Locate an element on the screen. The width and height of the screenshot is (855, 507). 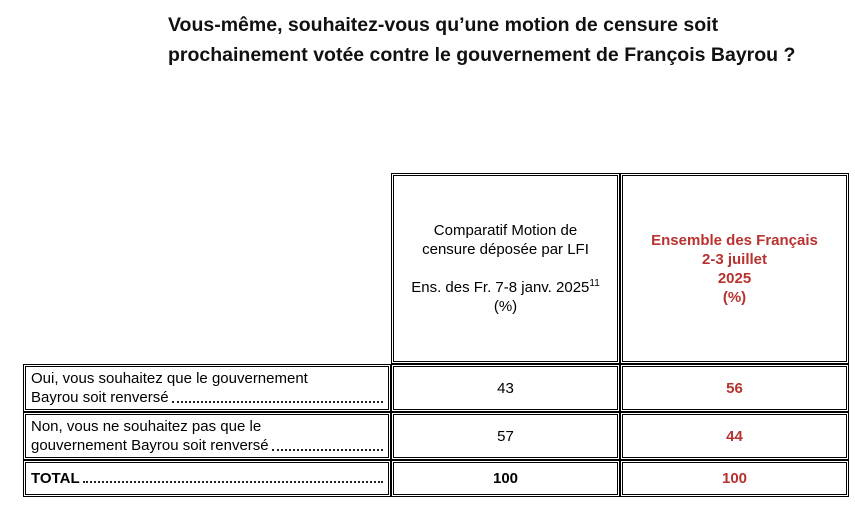
row-oui-label-line-1: Oui, vous souhaitez que le gouvernement is located at coordinates (169, 378).